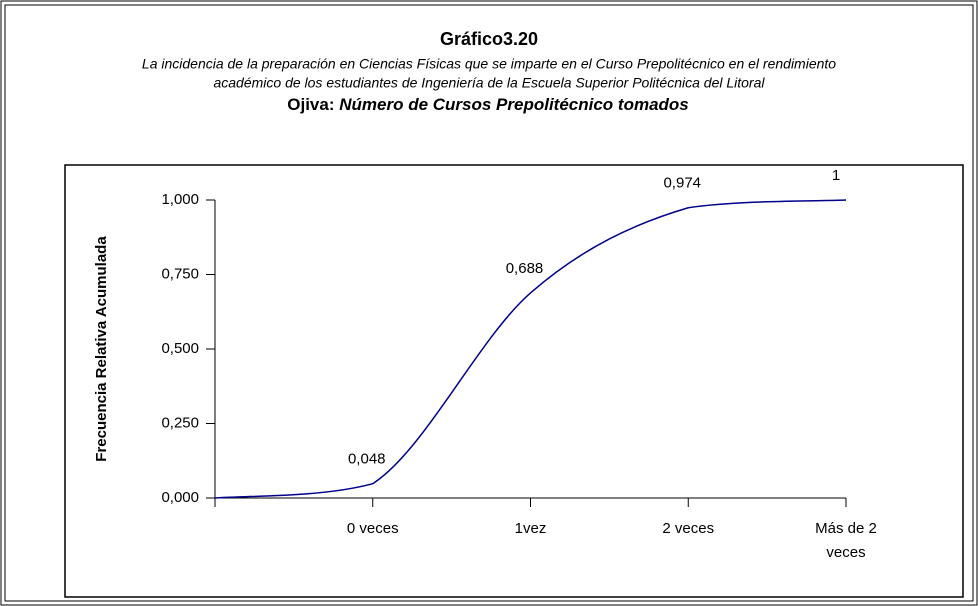 Image resolution: width=978 pixels, height=606 pixels. What do you see at coordinates (180, 273) in the screenshot?
I see `y-tick-label: 0,750` at bounding box center [180, 273].